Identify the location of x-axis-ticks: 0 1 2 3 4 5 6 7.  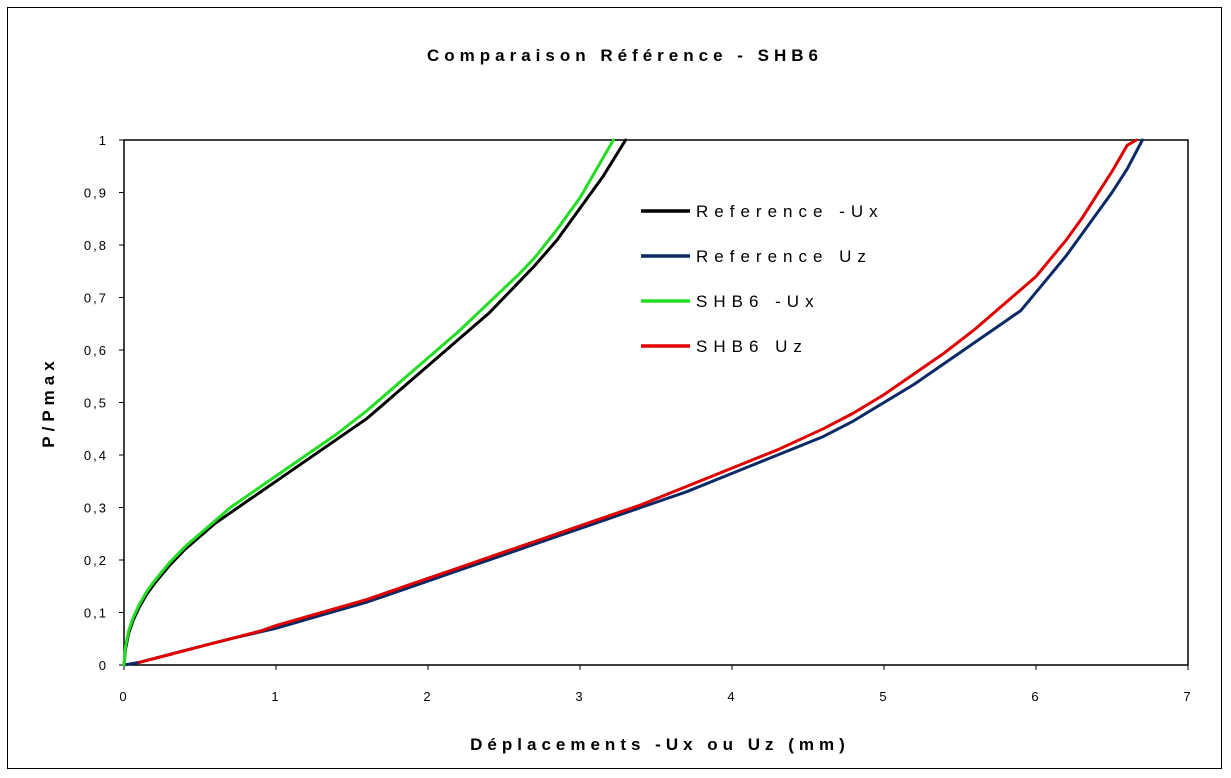
(655, 684).